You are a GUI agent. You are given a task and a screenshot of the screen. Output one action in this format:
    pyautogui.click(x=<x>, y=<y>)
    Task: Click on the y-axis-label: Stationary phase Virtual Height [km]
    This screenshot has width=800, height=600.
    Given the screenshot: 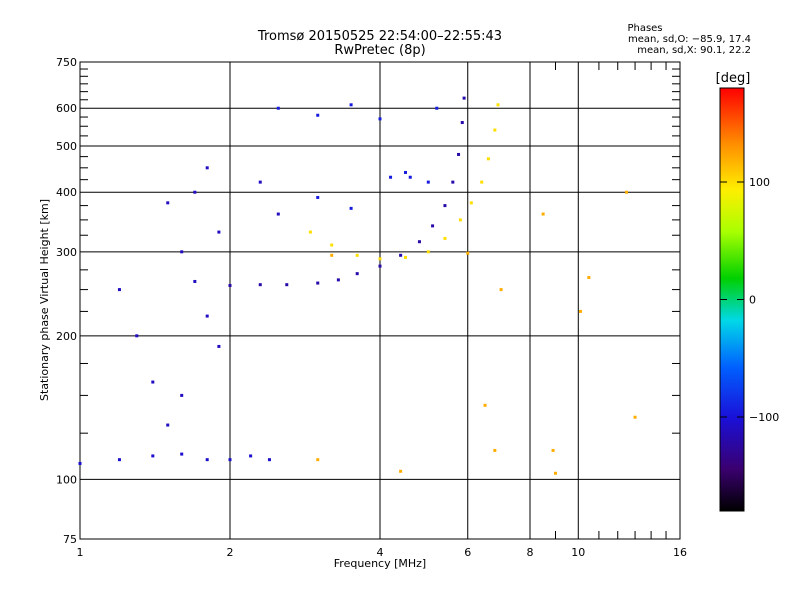 What is the action you would take?
    pyautogui.click(x=44, y=300)
    